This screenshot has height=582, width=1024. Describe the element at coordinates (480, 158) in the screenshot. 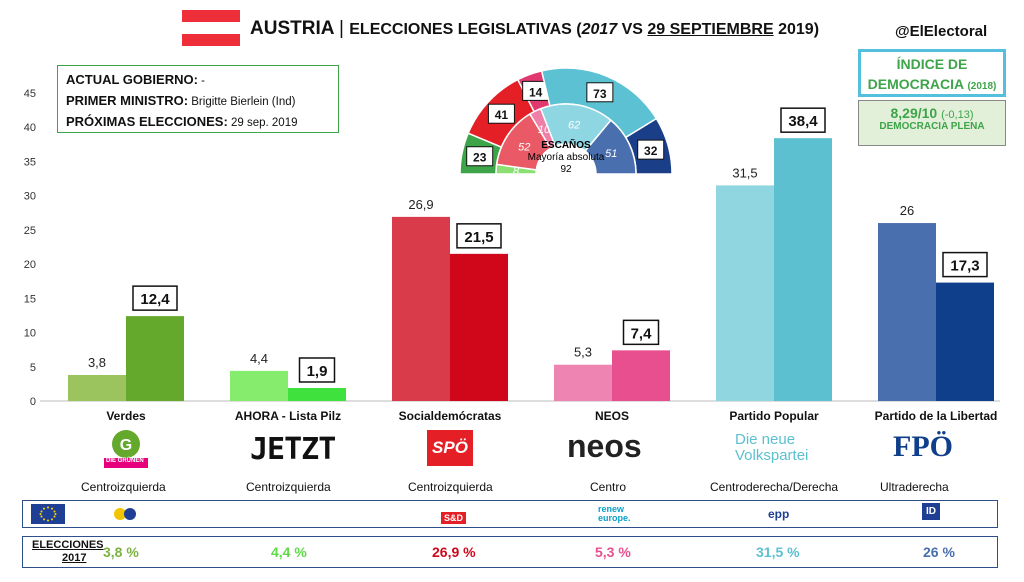

I see `seat-label-2019: 23` at that location.